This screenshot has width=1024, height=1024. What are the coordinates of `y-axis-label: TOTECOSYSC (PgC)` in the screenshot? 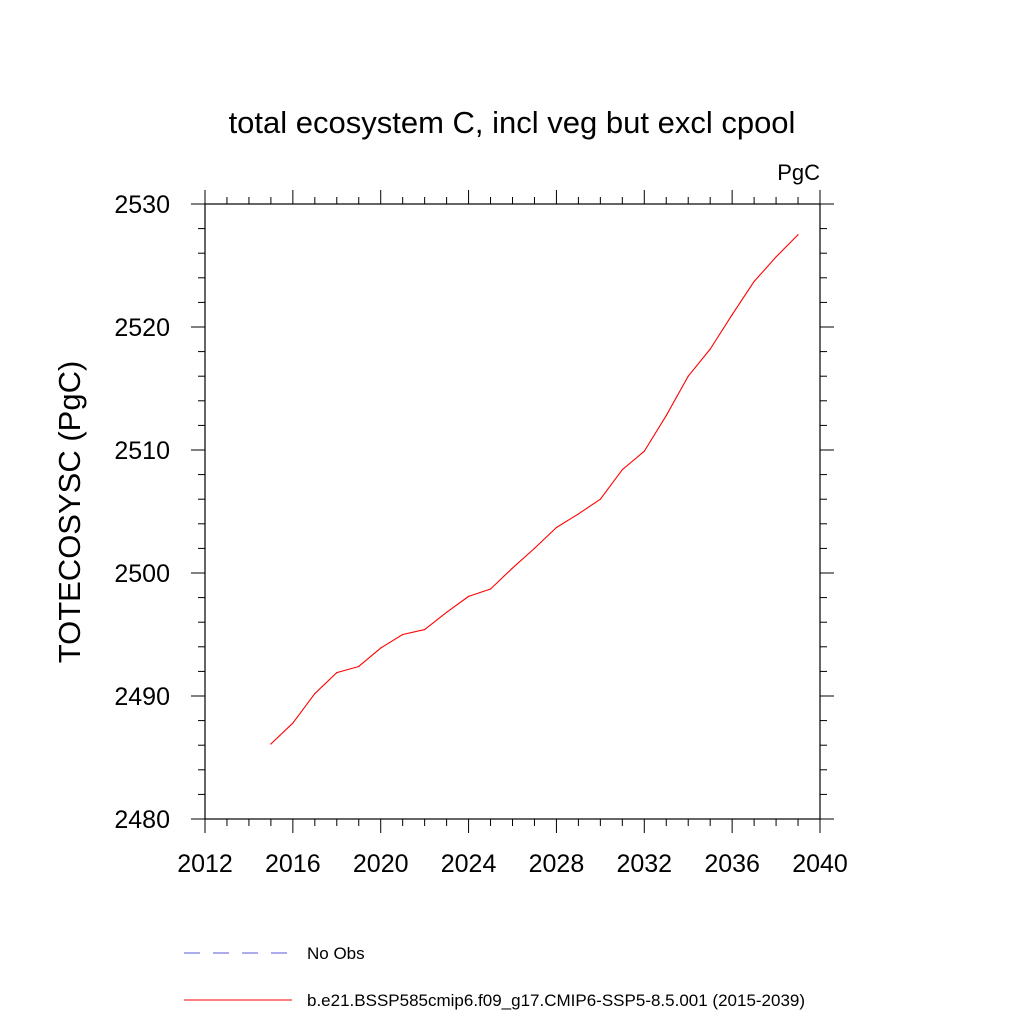 It's located at (69, 512).